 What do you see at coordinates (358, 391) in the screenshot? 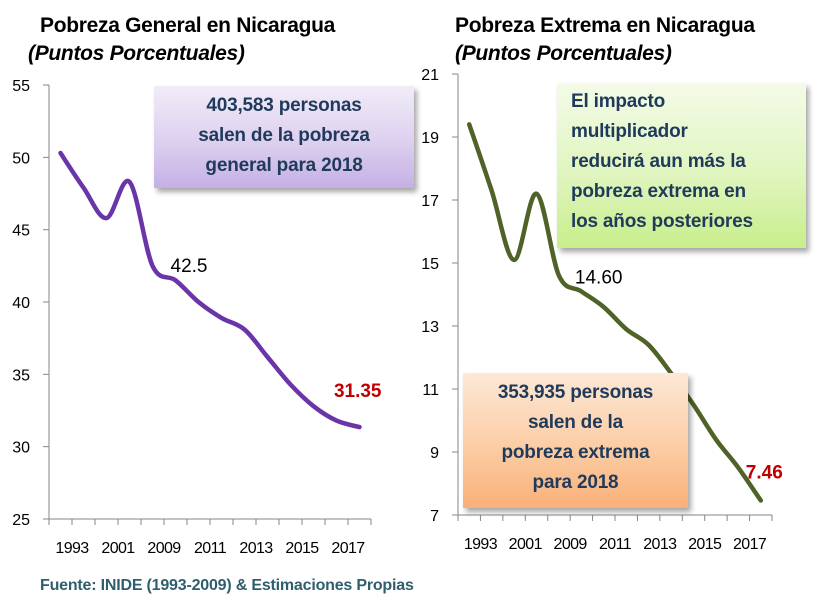
I see `data-label: 31.35` at bounding box center [358, 391].